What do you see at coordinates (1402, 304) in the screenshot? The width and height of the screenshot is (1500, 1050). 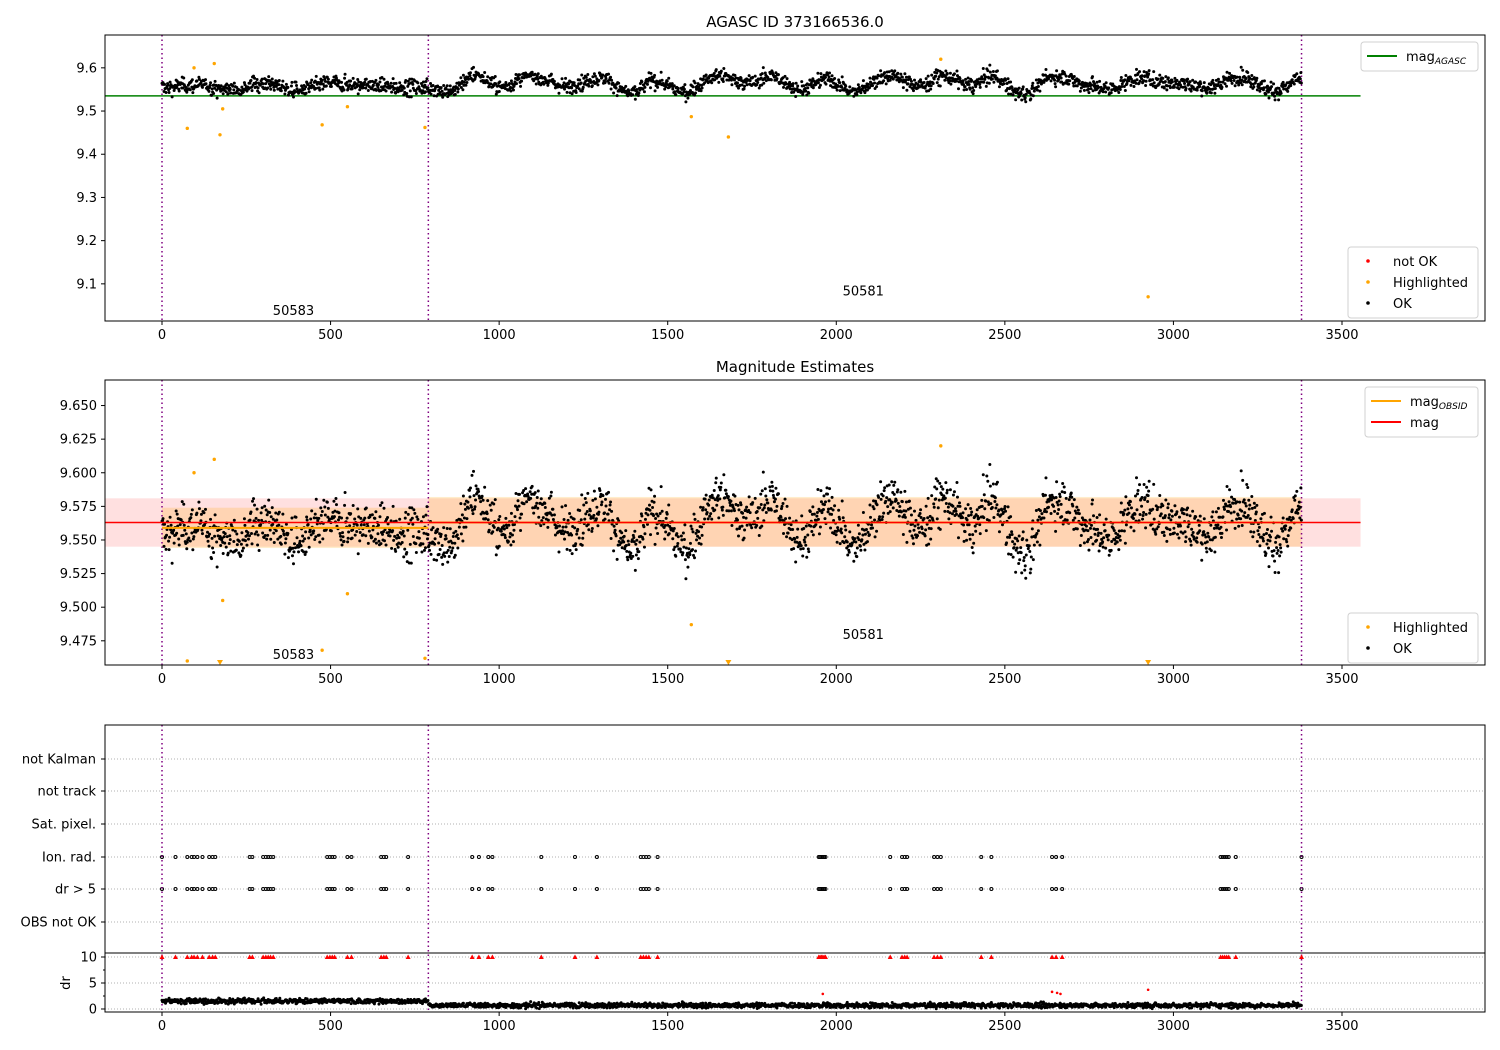 I see `legend-label: OK` at bounding box center [1402, 304].